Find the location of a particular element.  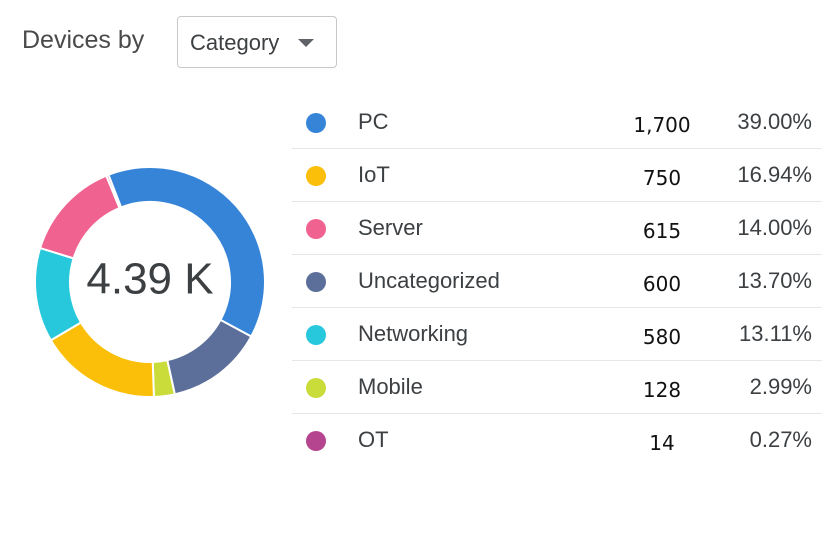

legend-count: 615 is located at coordinates (662, 231).